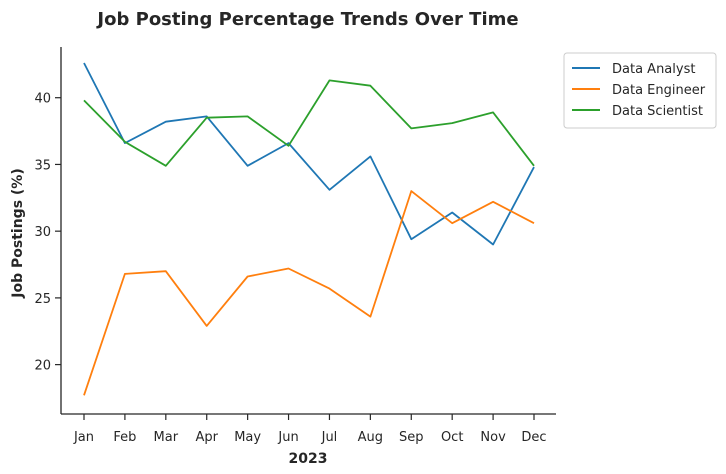 The height and width of the screenshot is (474, 726). What do you see at coordinates (42, 165) in the screenshot?
I see `y-tick-label: 35` at bounding box center [42, 165].